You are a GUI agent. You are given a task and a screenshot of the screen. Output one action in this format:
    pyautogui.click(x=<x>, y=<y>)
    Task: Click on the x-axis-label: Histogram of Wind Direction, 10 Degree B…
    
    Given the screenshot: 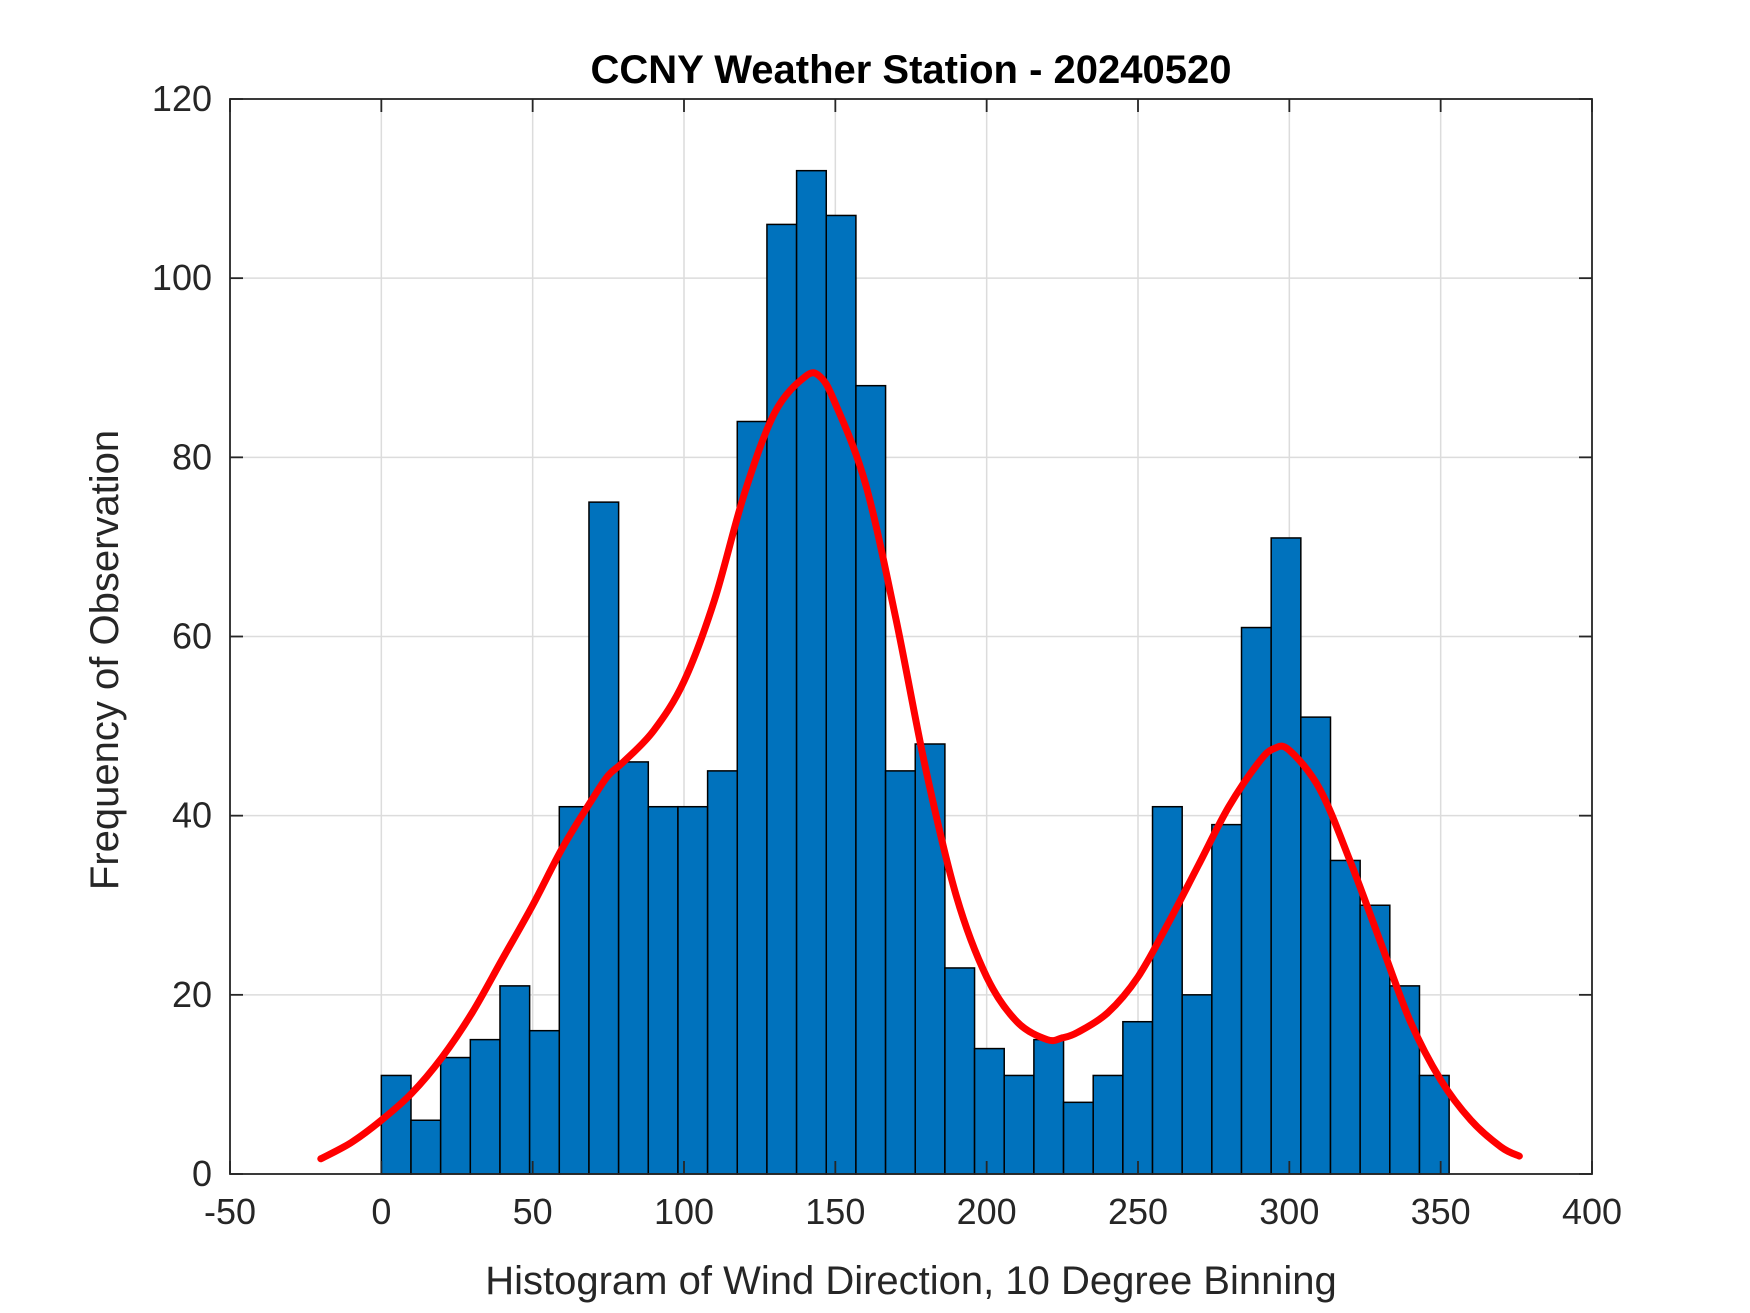 What is the action you would take?
    pyautogui.click(x=911, y=1281)
    